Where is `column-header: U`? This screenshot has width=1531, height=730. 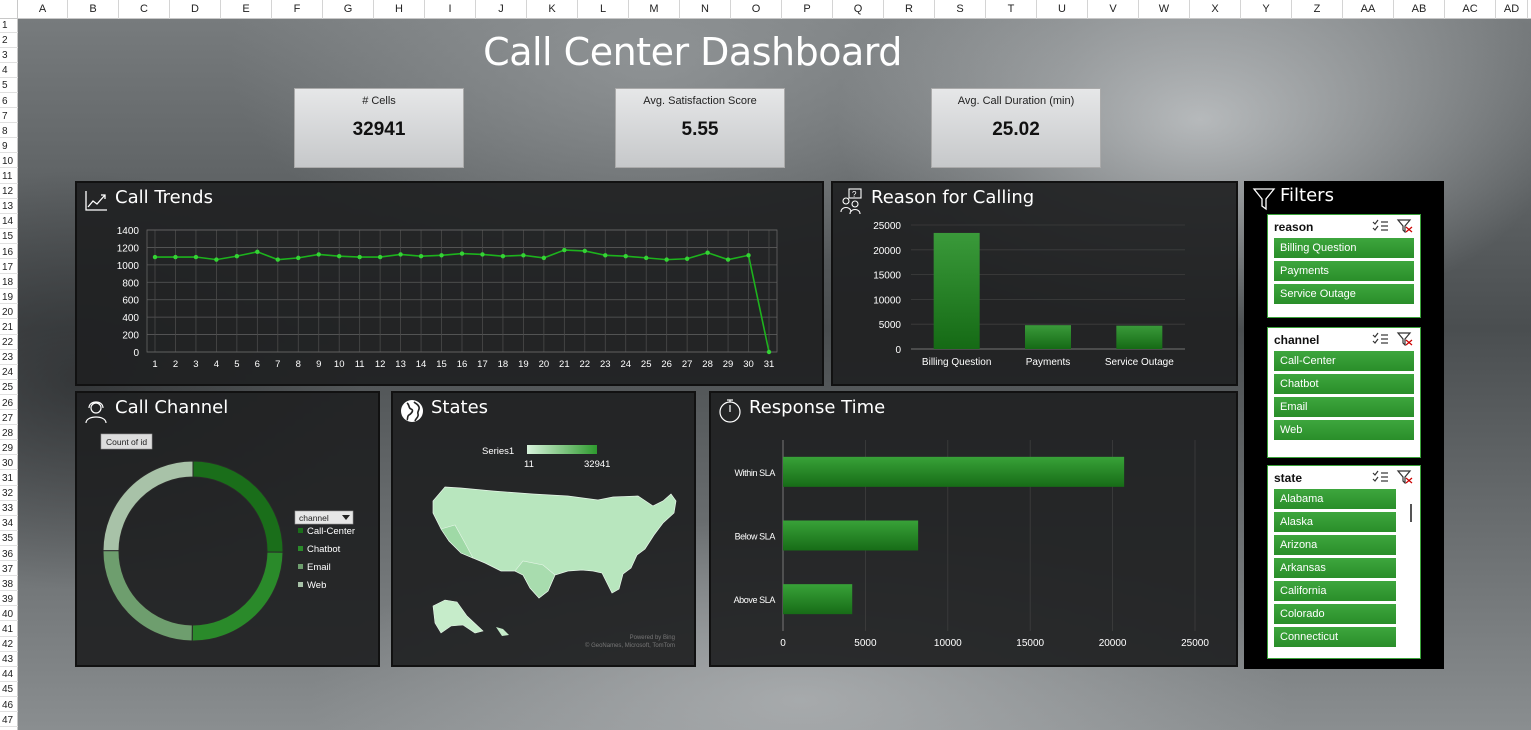 column-header: U is located at coordinates (1062, 9).